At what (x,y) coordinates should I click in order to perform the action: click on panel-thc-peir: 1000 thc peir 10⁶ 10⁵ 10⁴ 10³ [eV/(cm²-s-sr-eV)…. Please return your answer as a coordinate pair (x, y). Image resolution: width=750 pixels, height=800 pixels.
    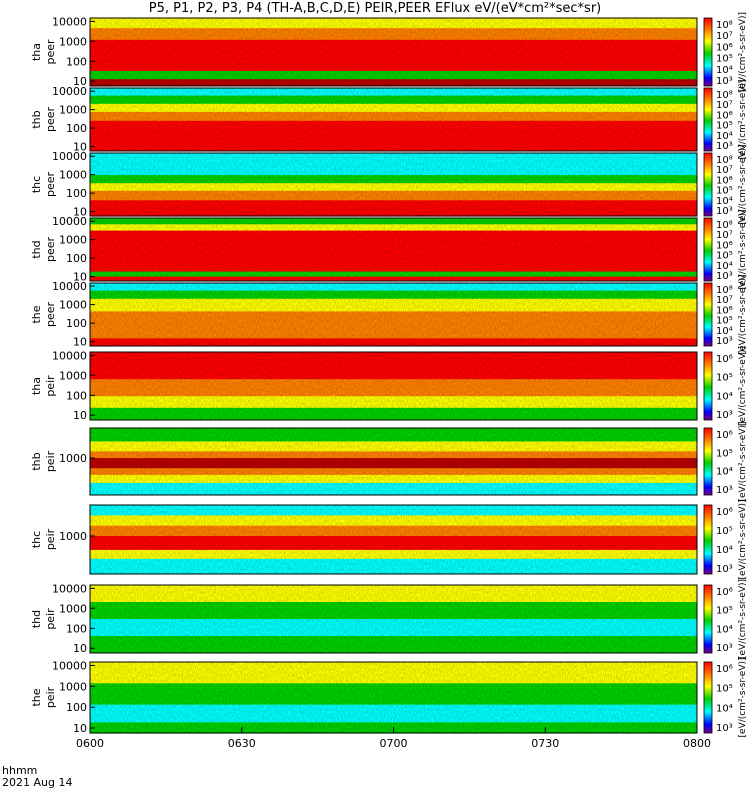
    Looking at the image, I should click on (389, 539).